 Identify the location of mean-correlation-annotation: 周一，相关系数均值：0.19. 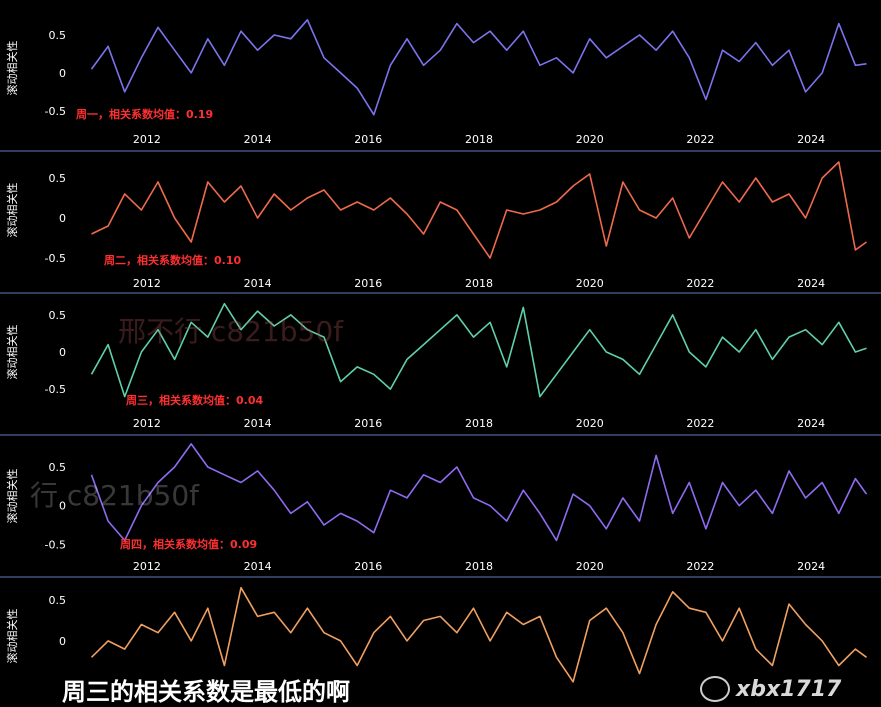
(144, 114).